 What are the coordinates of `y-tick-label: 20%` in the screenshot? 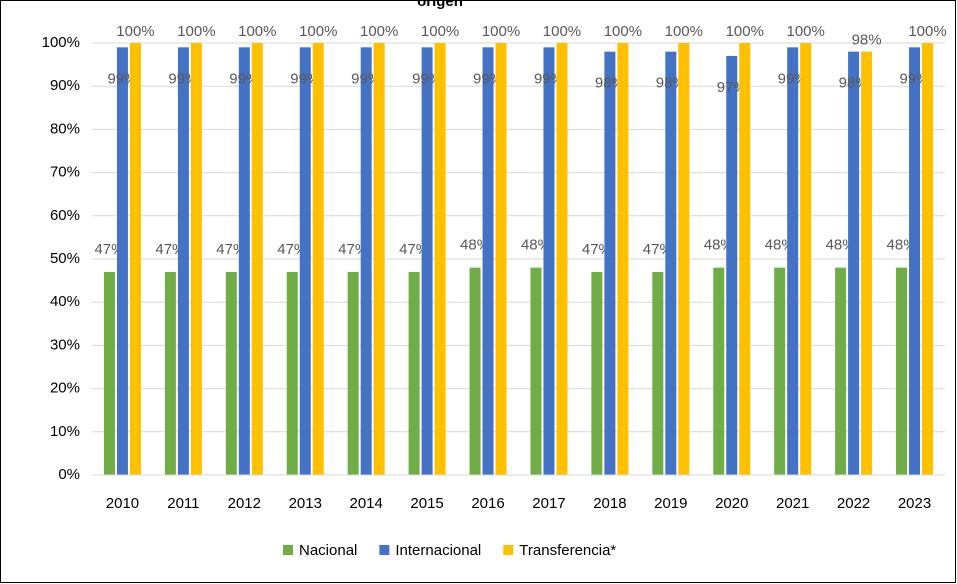 It's located at (65, 388).